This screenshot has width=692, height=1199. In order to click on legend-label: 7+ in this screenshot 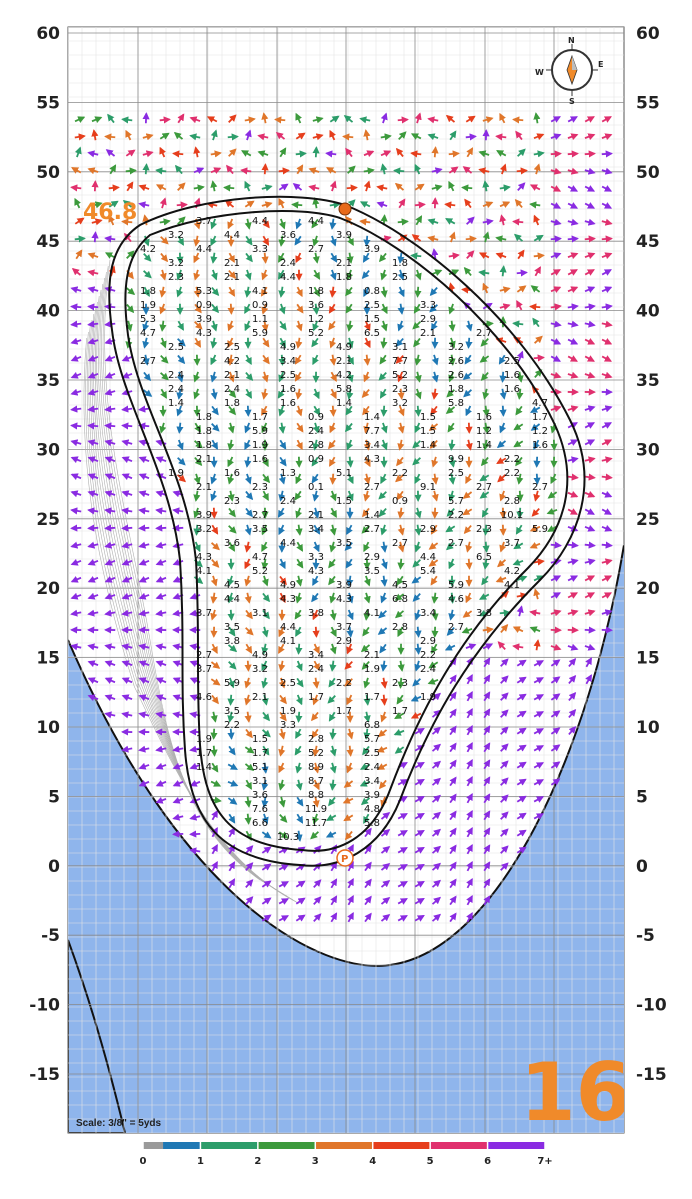, I will do `click(544, 1161)`.